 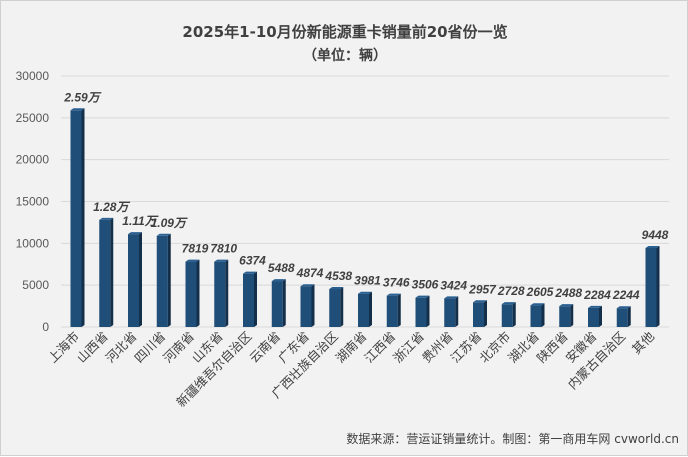 I want to click on data-label: 2728, so click(x=511, y=291).